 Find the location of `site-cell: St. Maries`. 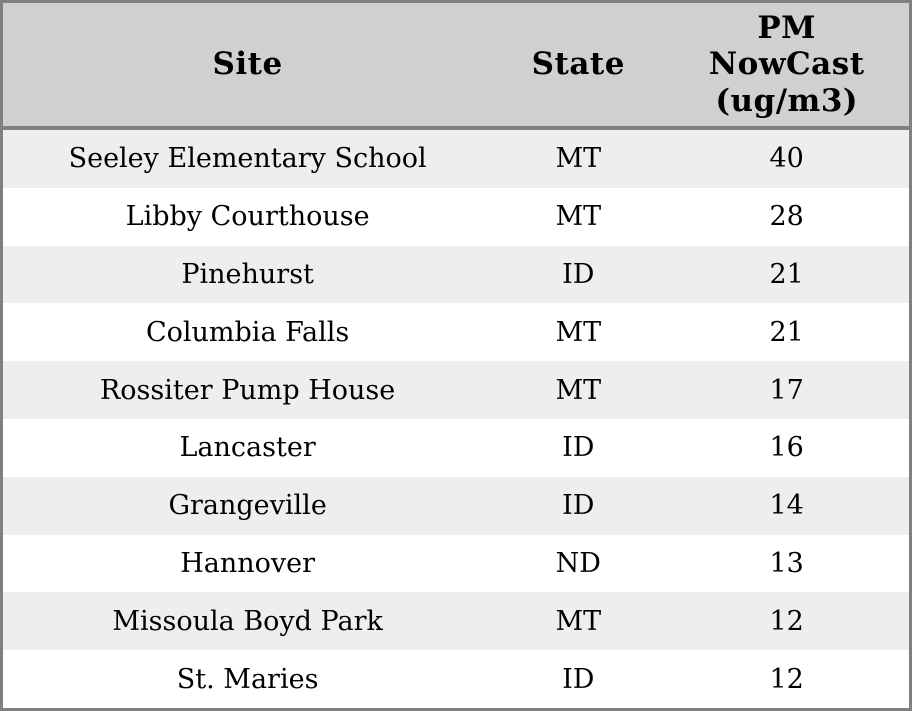

site-cell: St. Maries is located at coordinates (247, 679).